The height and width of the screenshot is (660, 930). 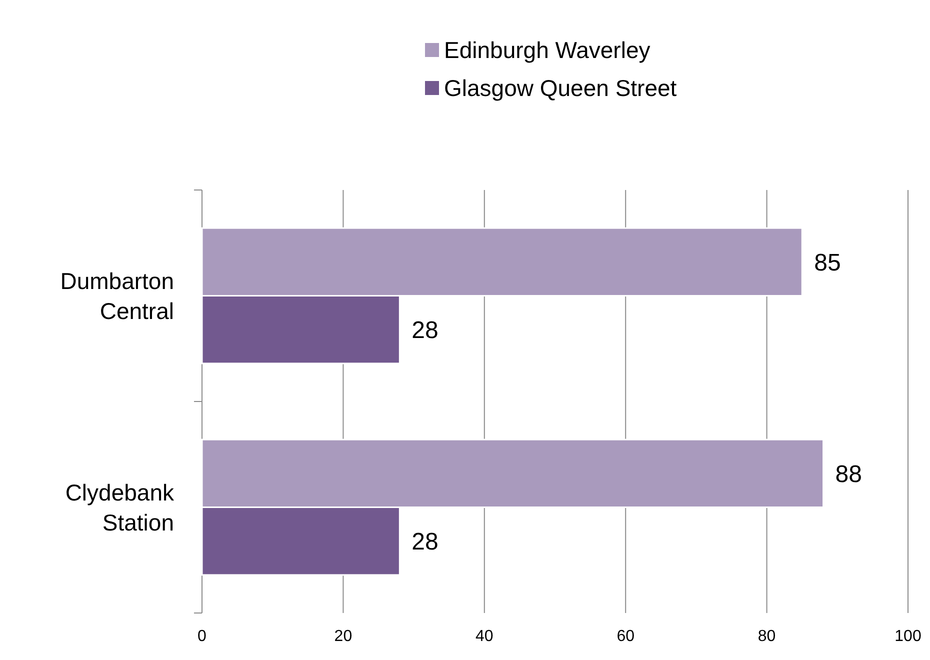 What do you see at coordinates (117, 296) in the screenshot?
I see `y-tick-label: Dumbarton Central` at bounding box center [117, 296].